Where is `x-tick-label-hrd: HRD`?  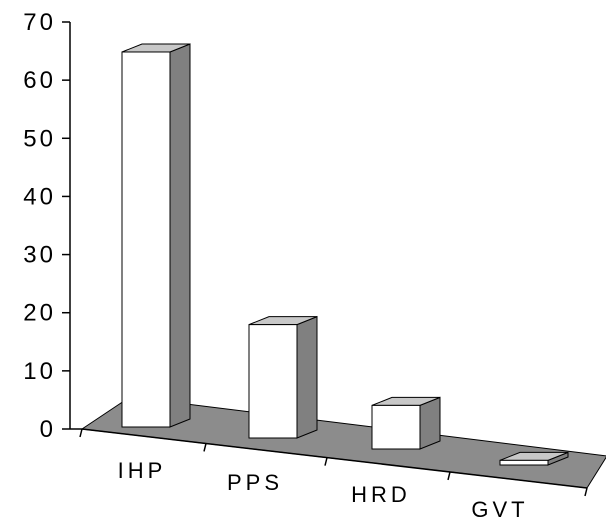 x-tick-label-hrd: HRD is located at coordinates (381, 494).